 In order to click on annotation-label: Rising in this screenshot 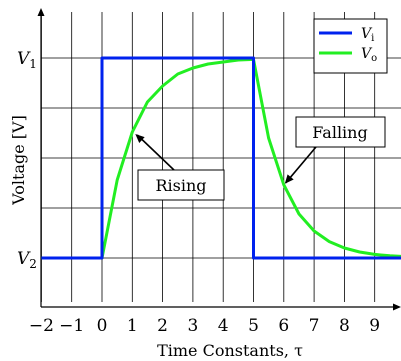, I will do `click(180, 185)`.